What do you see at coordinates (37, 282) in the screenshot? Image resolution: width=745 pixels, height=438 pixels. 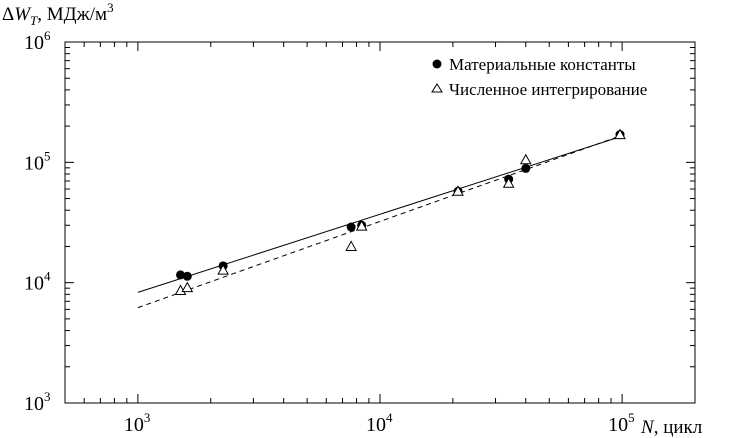 I see `y-tick-label: 10⁴` at bounding box center [37, 282].